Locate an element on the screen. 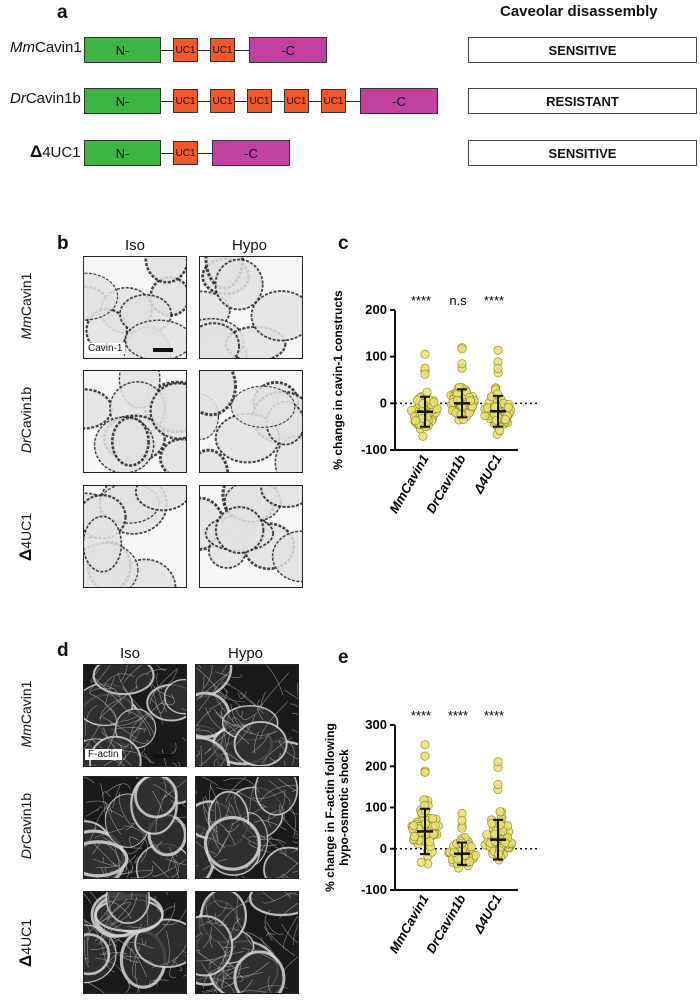 The width and height of the screenshot is (700, 1000). construct-row-0-name: Cavin1 is located at coordinates (58, 47).